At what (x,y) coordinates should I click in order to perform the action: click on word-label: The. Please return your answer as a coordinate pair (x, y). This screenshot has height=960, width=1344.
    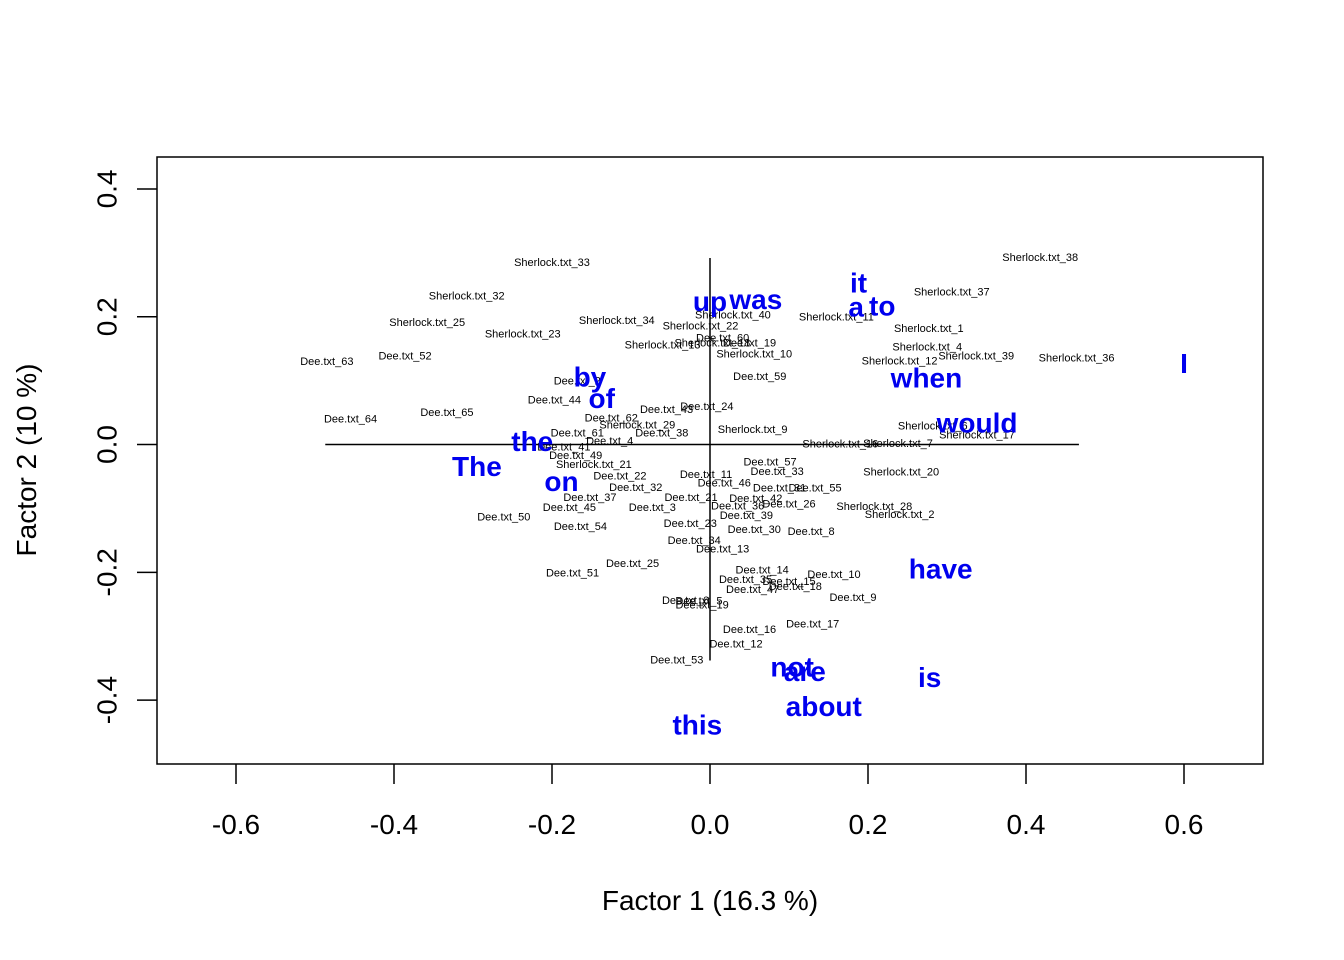
    Looking at the image, I should click on (477, 466).